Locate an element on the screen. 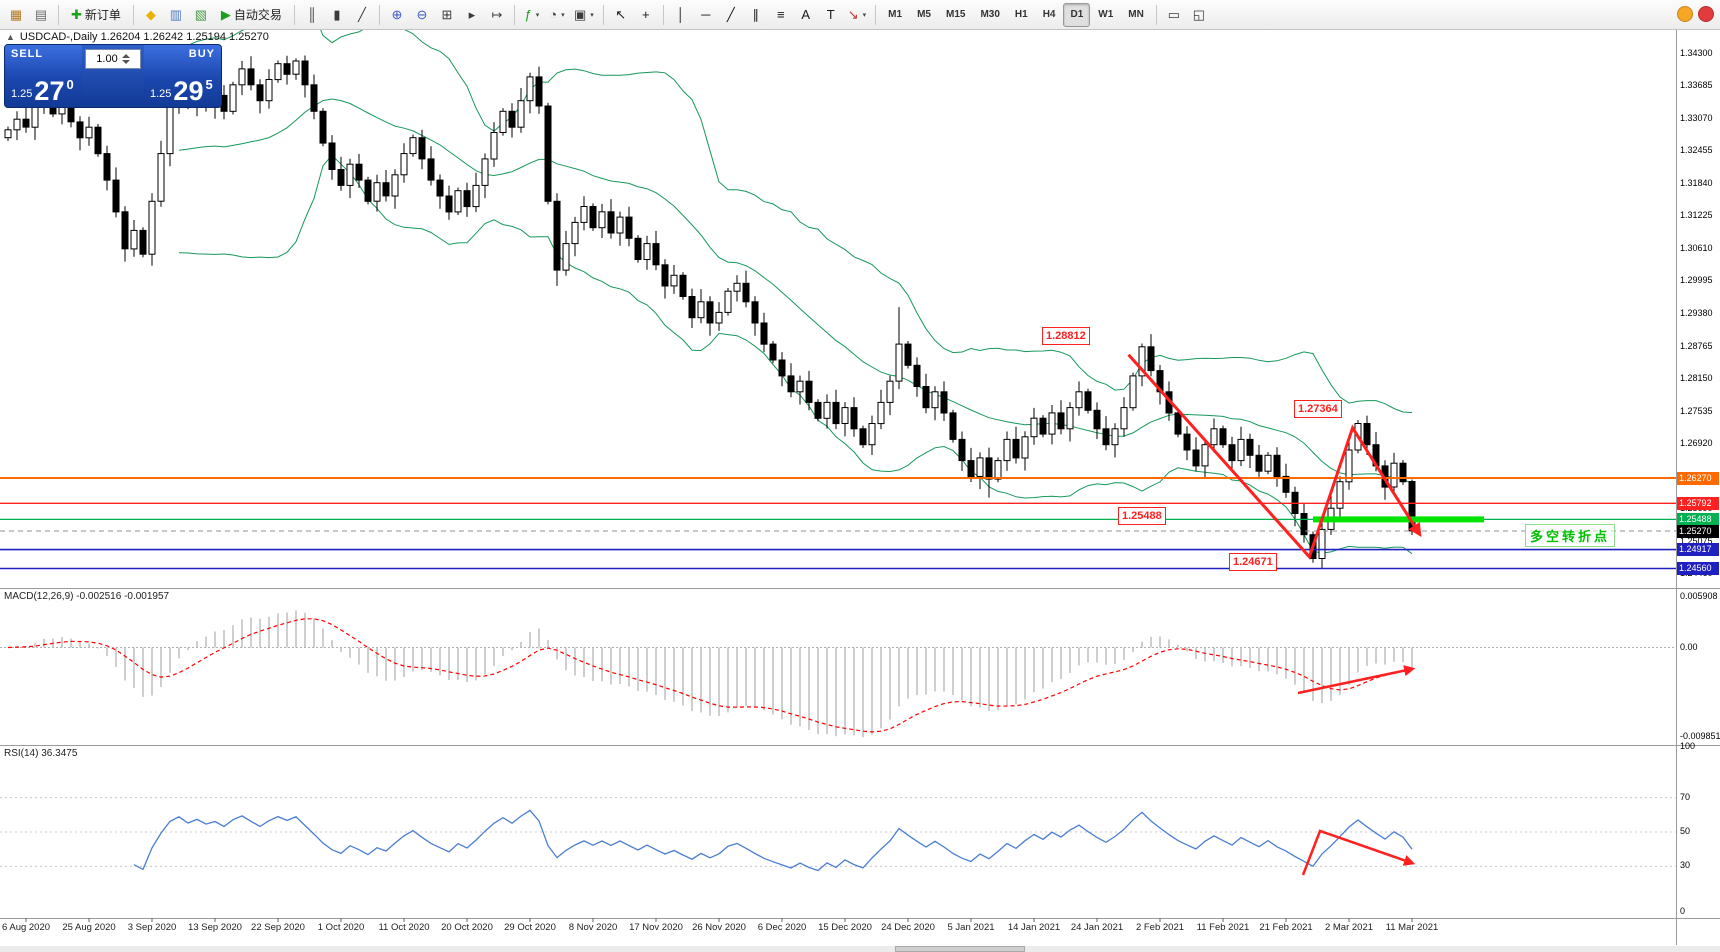  arrows-button: ↘ ▾ is located at coordinates (857, 15).